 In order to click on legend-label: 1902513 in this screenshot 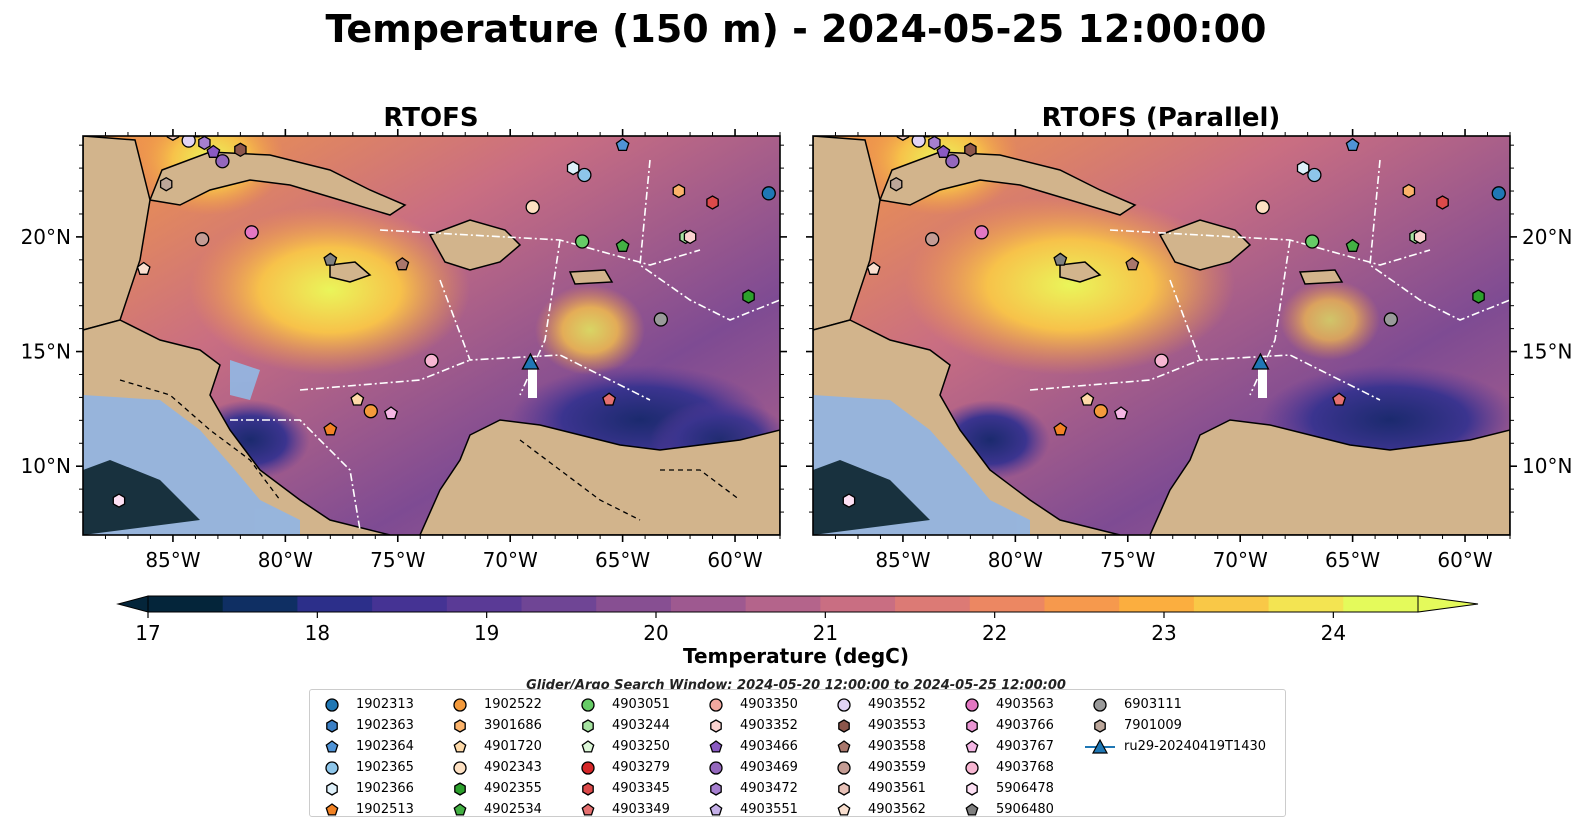, I will do `click(385, 809)`.